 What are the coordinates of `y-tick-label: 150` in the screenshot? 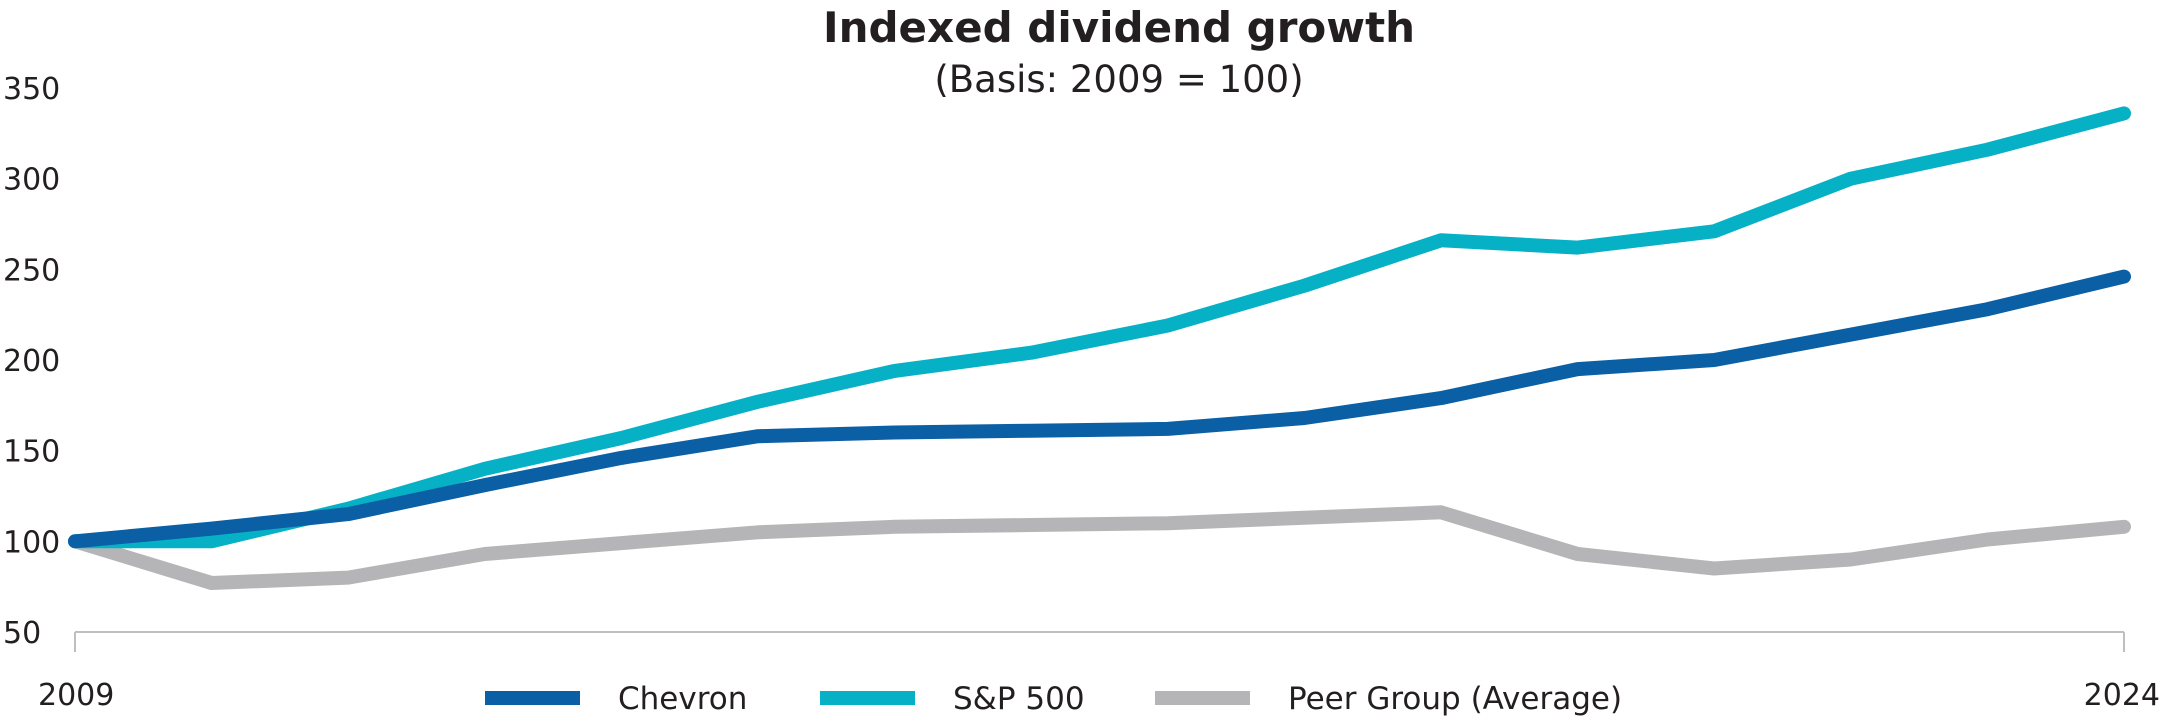 It's located at (31, 452).